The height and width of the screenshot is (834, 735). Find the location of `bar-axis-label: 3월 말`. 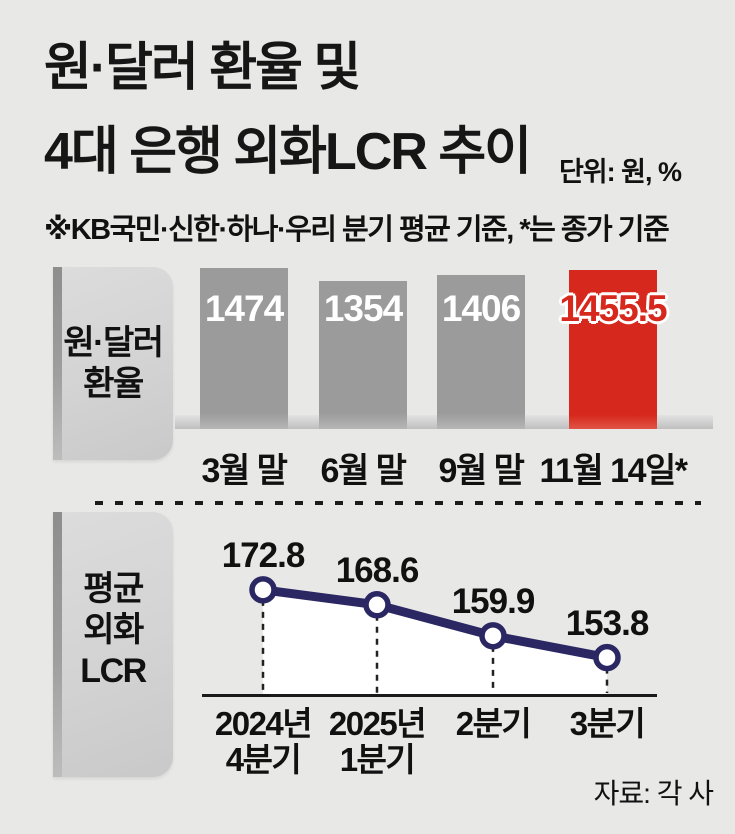

bar-axis-label: 3월 말 is located at coordinates (244, 471).